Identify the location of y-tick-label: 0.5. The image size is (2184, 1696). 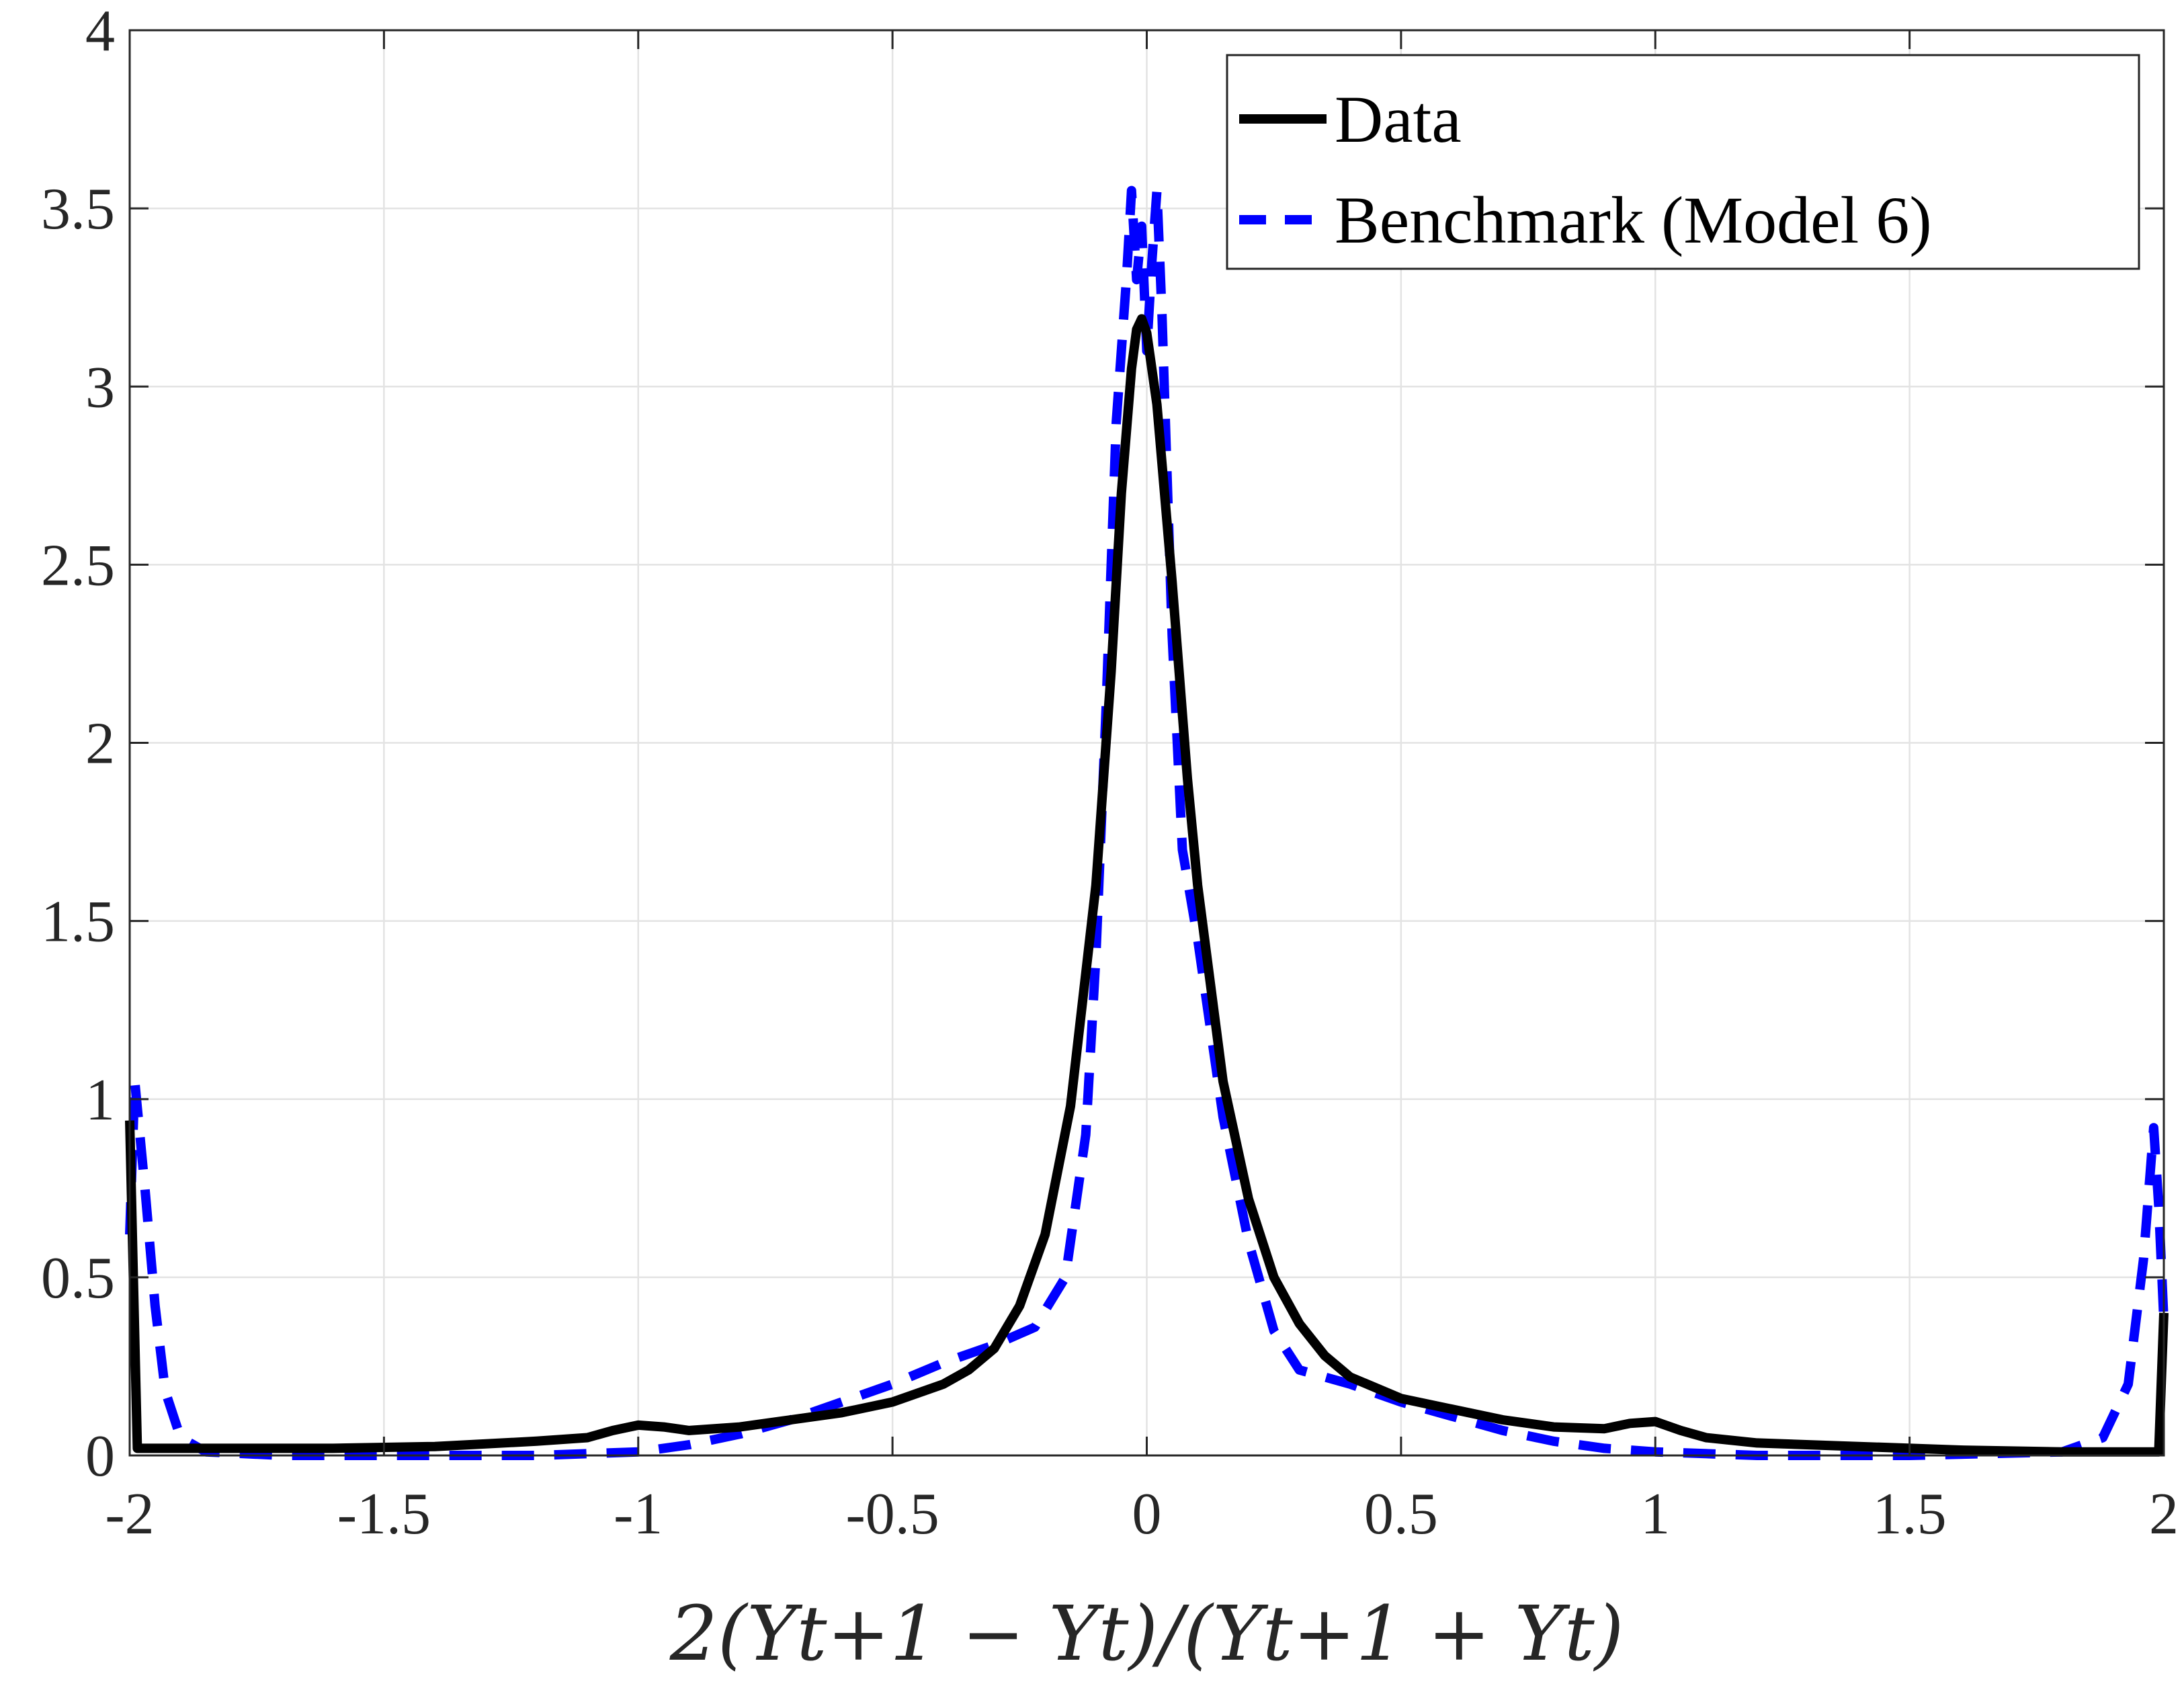
(78, 1278).